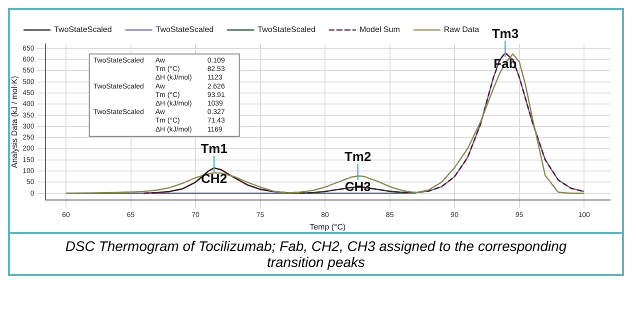 Image resolution: width=636 pixels, height=322 pixels. I want to click on annotation: Tm3, so click(505, 33).